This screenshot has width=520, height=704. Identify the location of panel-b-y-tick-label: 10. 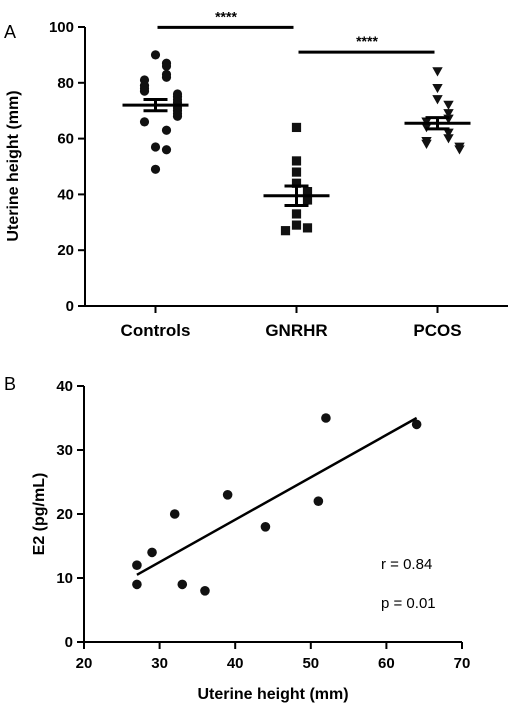
(64, 578).